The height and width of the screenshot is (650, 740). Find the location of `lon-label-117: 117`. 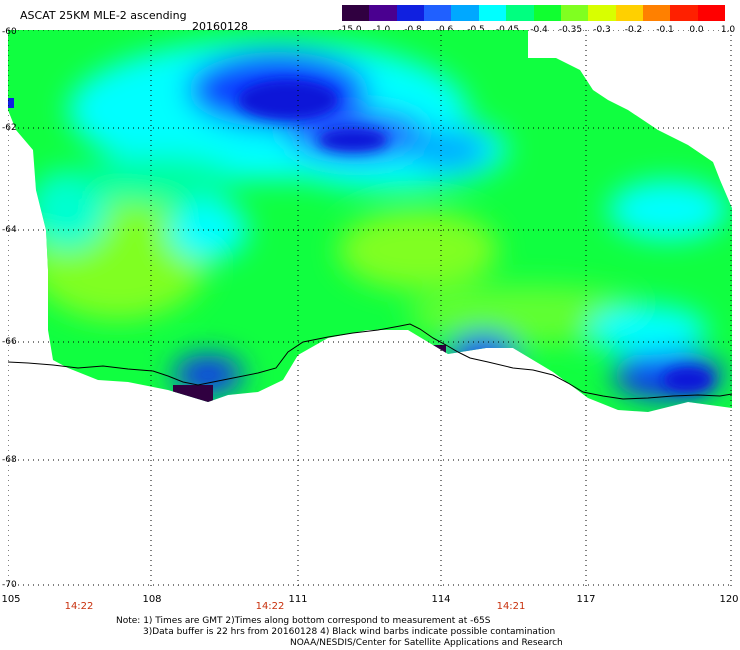

lon-label-117: 117 is located at coordinates (586, 599).